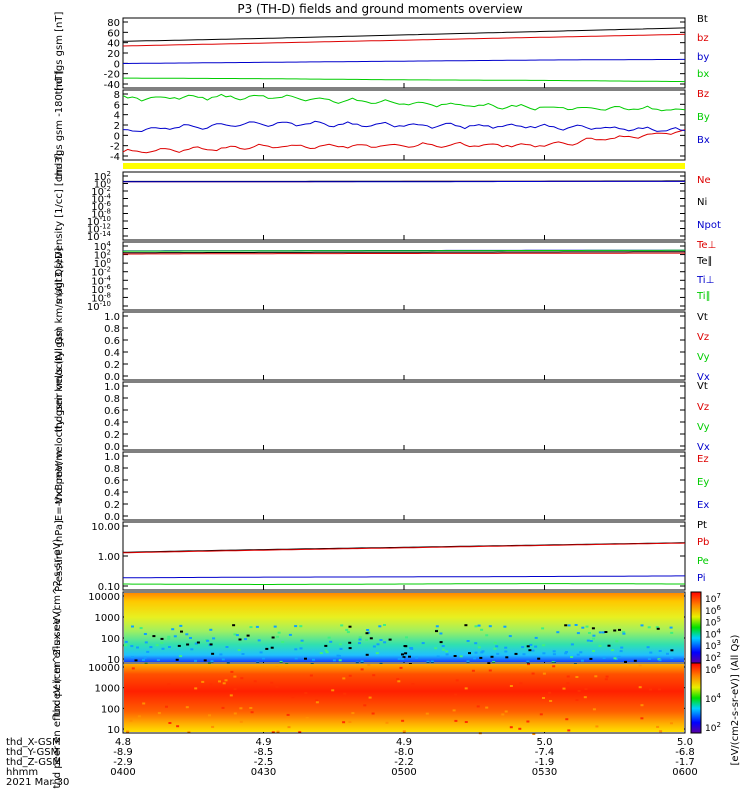  Describe the element at coordinates (112, 481) in the screenshot. I see `y-tick-label: 0.6` at that location.